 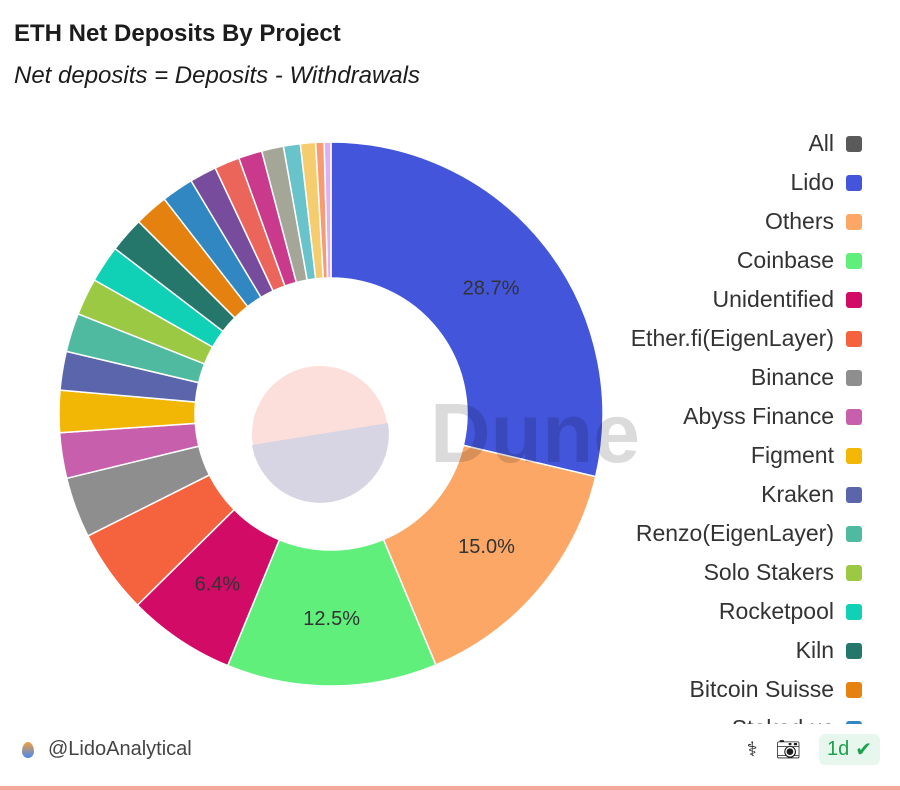 I want to click on legend-item: Bitcoin Suisse, so click(x=712, y=689).